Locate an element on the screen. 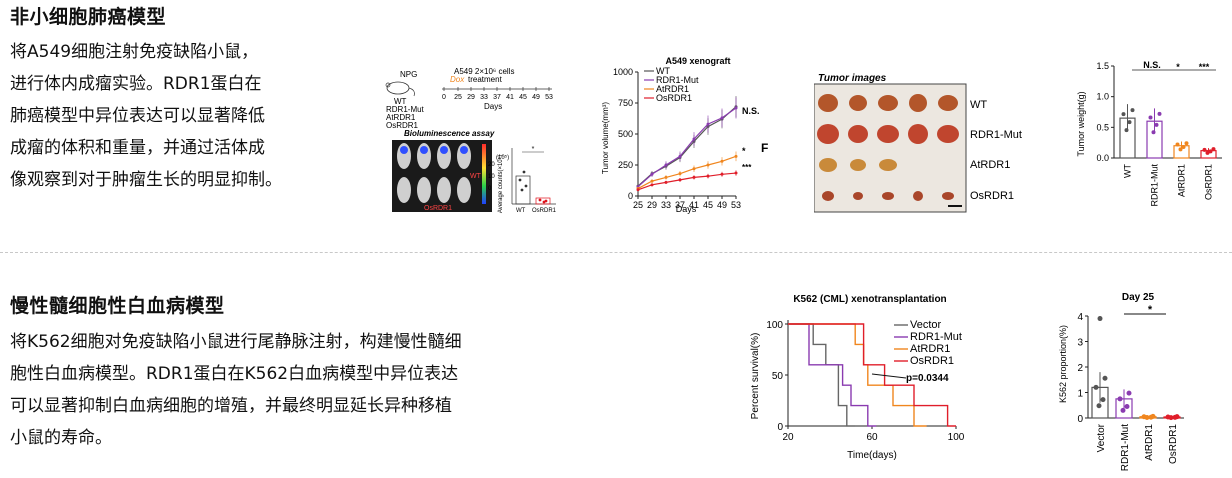 Image resolution: width=1232 pixels, height=478 pixels. mouse-label: NPG is located at coordinates (408, 74).